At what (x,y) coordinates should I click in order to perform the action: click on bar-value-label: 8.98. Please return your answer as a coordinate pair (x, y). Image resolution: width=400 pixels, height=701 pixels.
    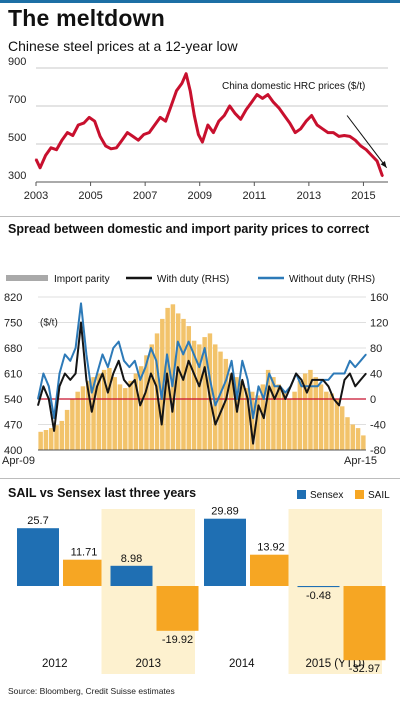
    Looking at the image, I should click on (131, 559).